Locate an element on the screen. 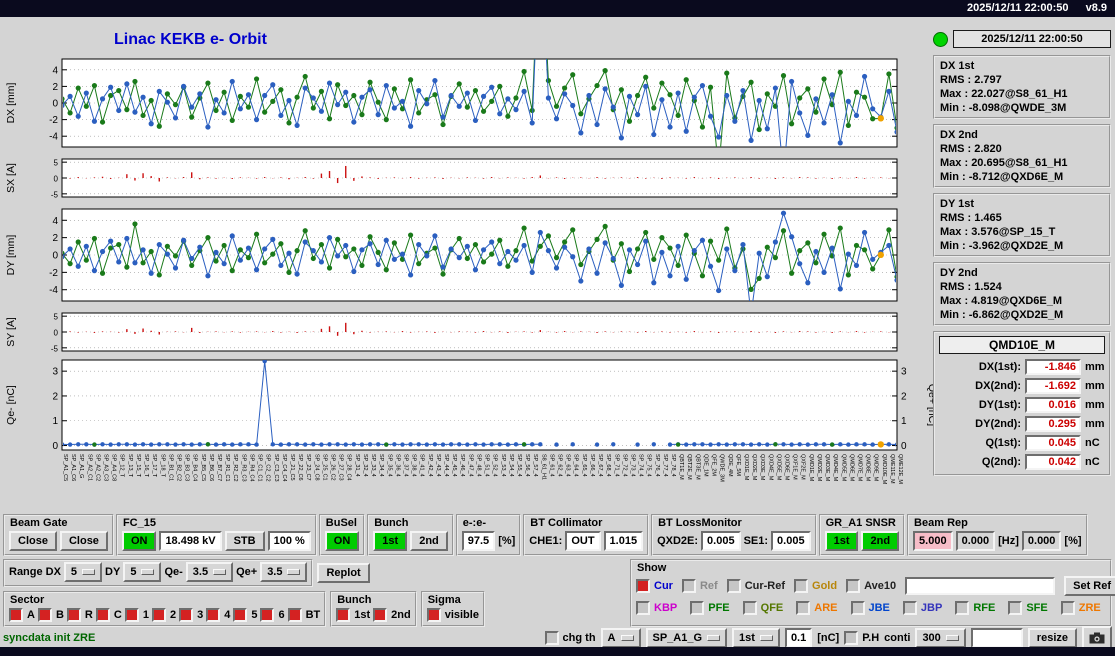 The image size is (1115, 656). che1-state-field: OUT is located at coordinates (583, 541).